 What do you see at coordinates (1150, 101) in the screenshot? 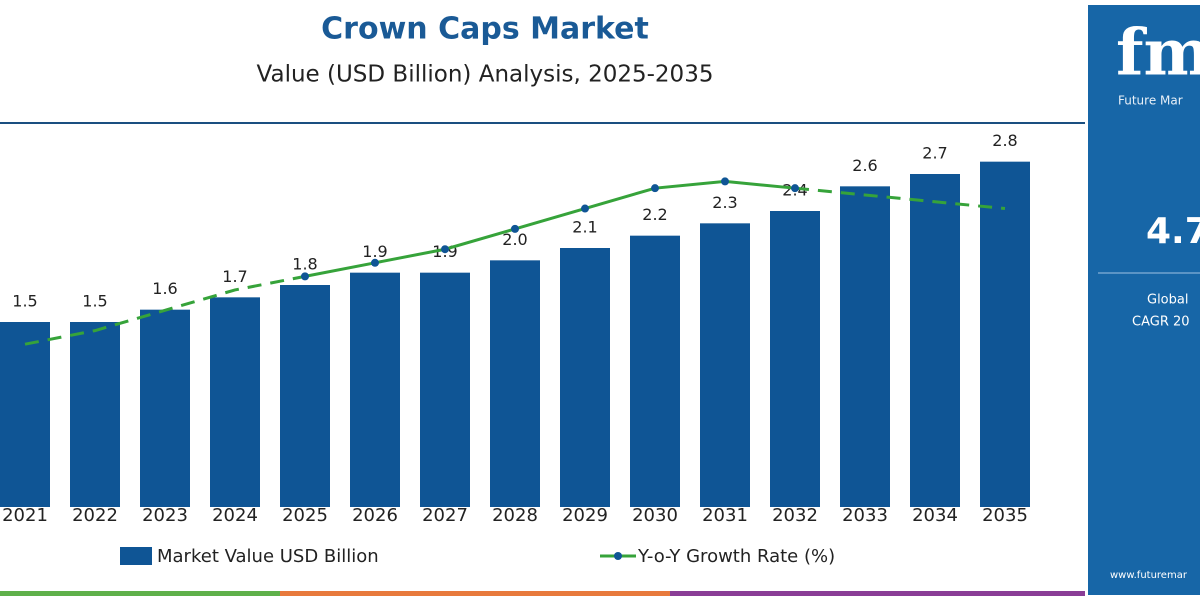
I see `panel-brand: Future Mar` at bounding box center [1150, 101].